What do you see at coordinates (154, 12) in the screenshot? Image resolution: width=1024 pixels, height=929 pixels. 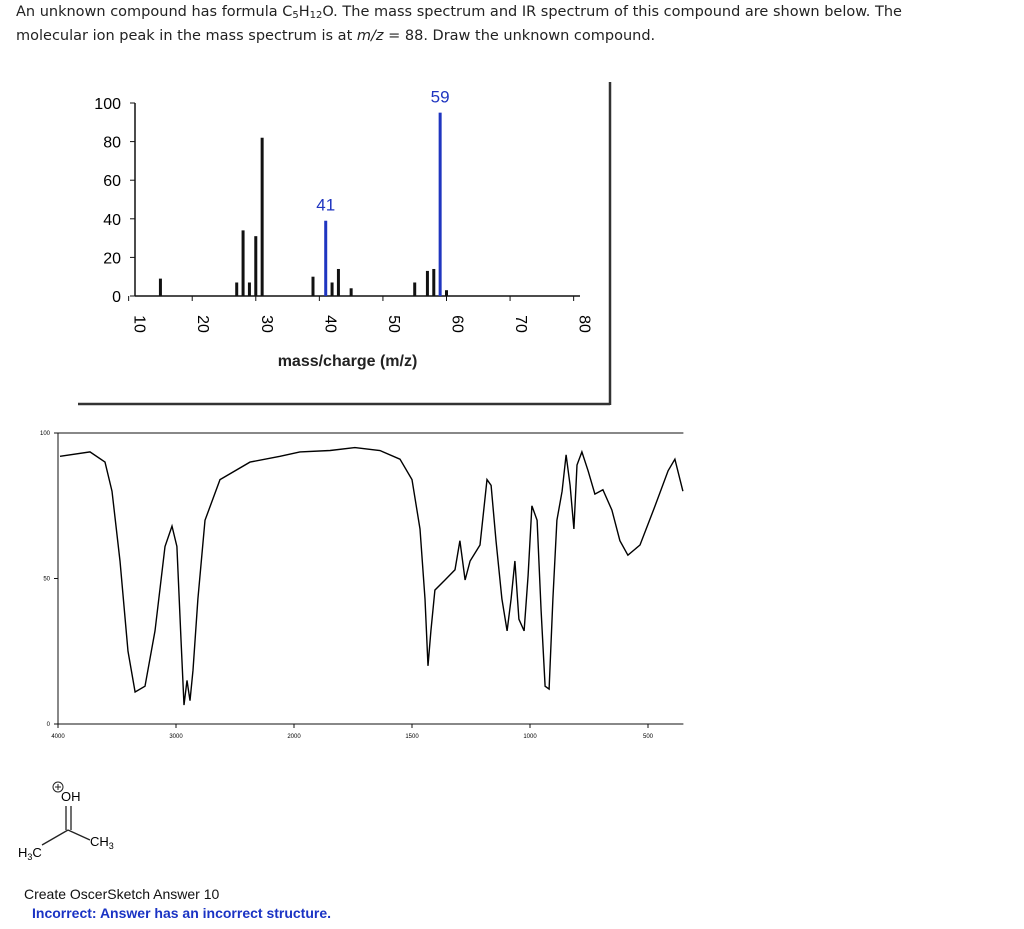 I see `question-text: An unknown compound has formula C` at bounding box center [154, 12].